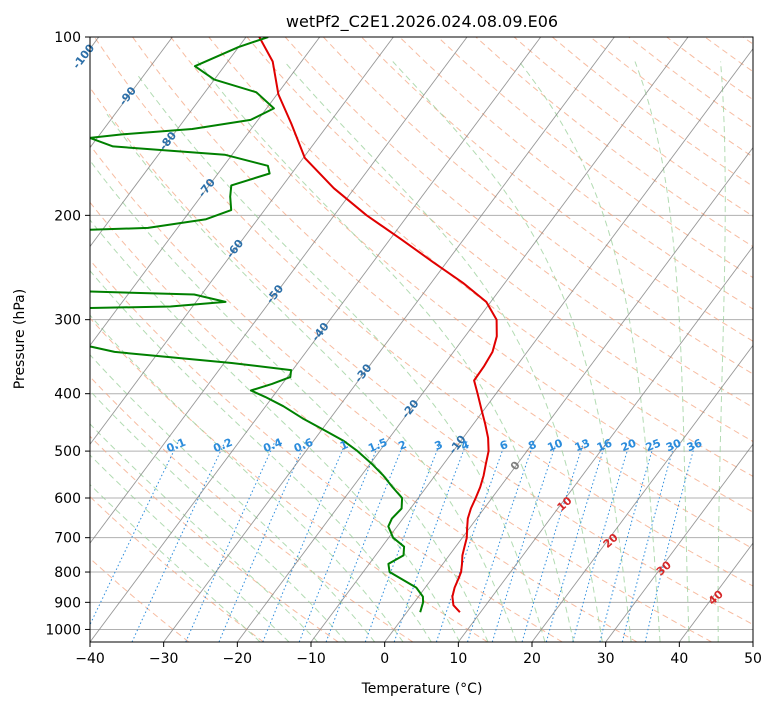  What do you see at coordinates (164, 659) in the screenshot?
I see `x-tick-label: −30` at bounding box center [164, 659].